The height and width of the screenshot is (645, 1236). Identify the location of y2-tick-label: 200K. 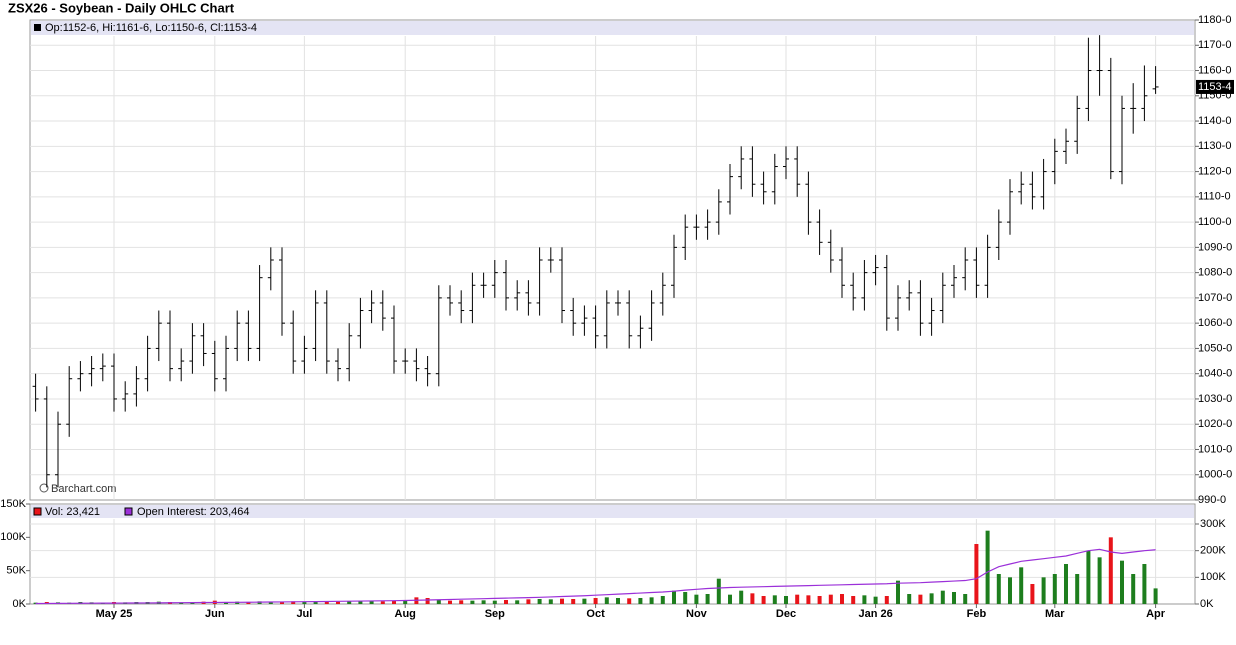
(1213, 551).